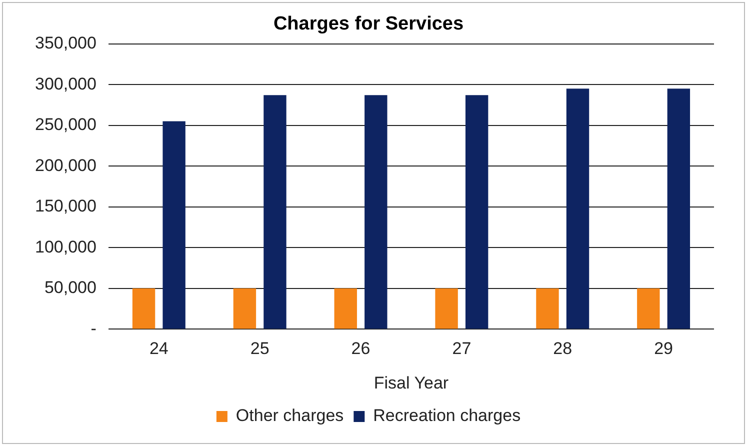 The width and height of the screenshot is (747, 446). I want to click on y-tick-label: 200,000, so click(65, 165).